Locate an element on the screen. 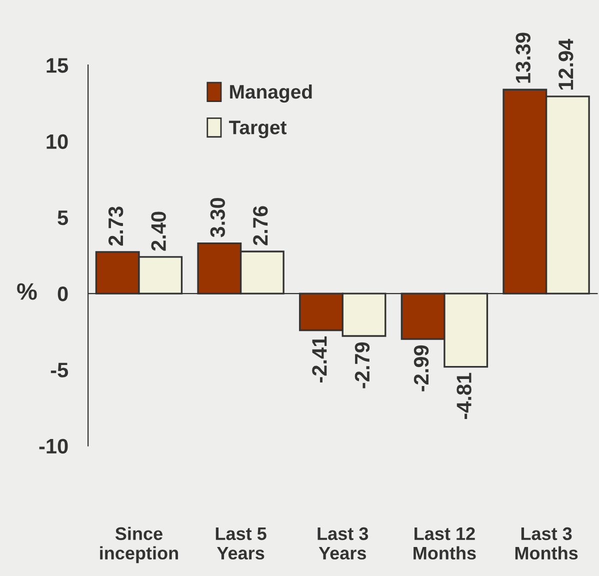 This screenshot has height=576, width=599. y-tick-label: 0 is located at coordinates (63, 294).